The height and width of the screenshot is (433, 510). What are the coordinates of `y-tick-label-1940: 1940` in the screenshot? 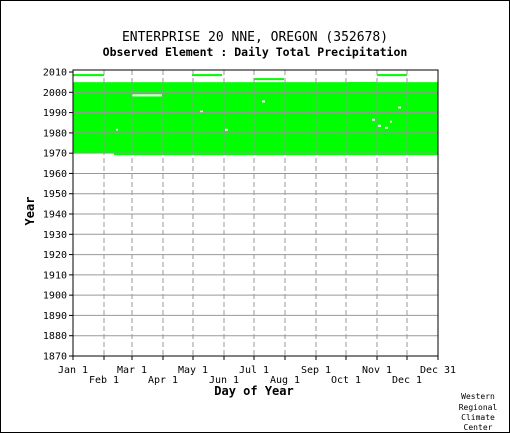 It's located at (55, 215).